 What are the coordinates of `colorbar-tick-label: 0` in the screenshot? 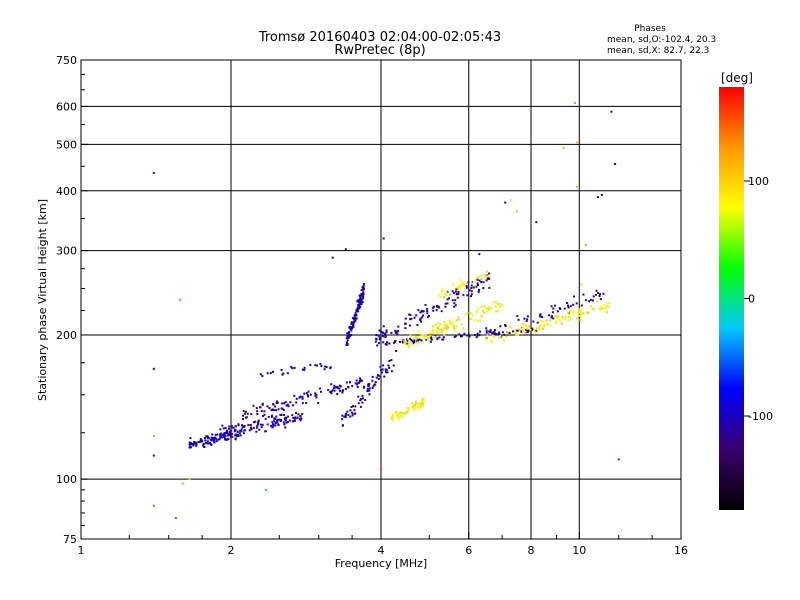 It's located at (751, 299).